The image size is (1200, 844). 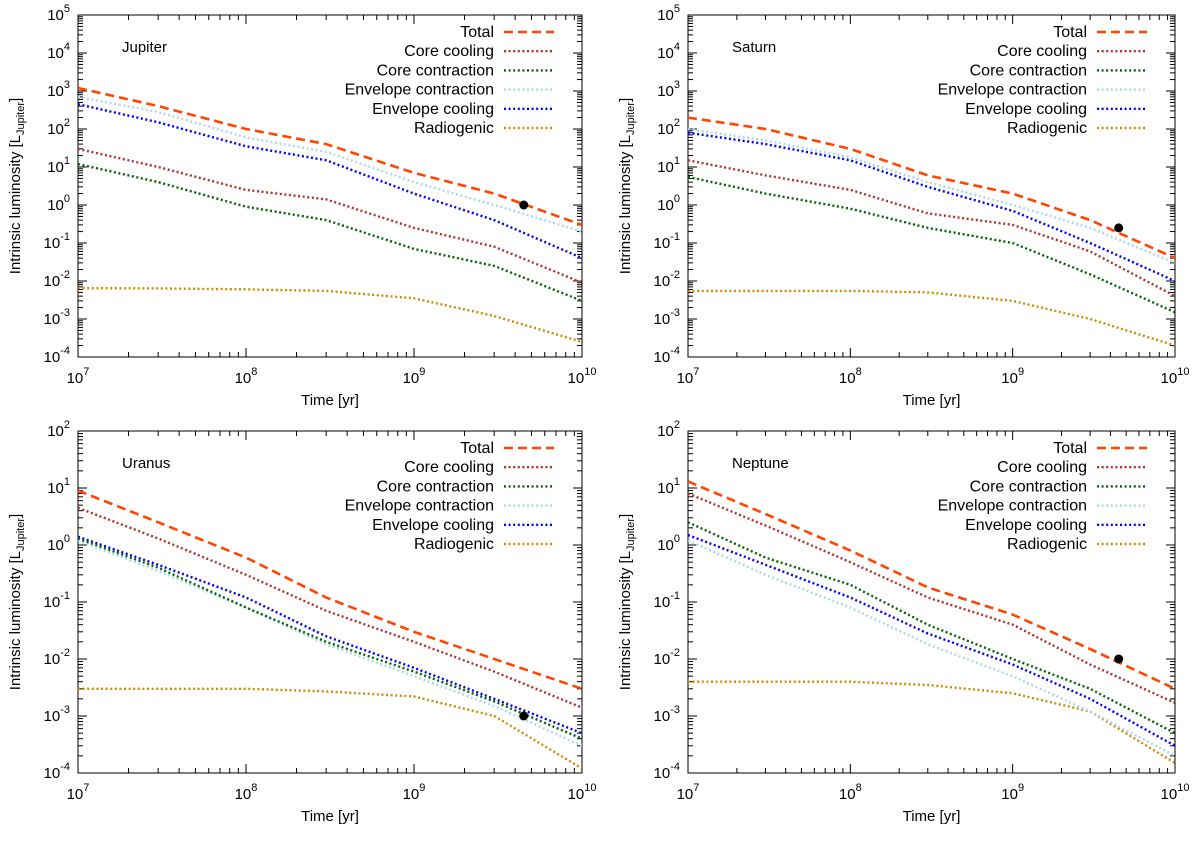 I want to click on planet-title: Jupiter, so click(x=144, y=47).